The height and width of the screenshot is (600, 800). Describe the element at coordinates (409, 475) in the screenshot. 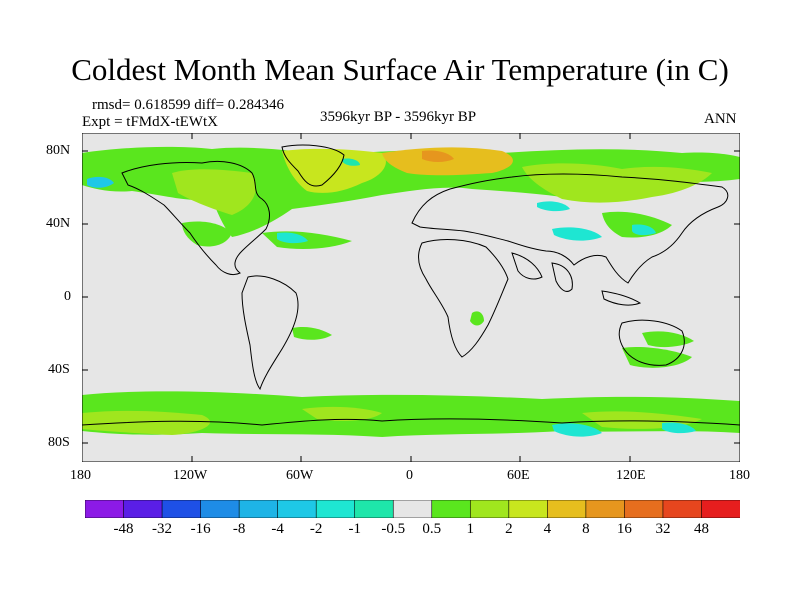

I see `lon-tick-label: 0` at that location.